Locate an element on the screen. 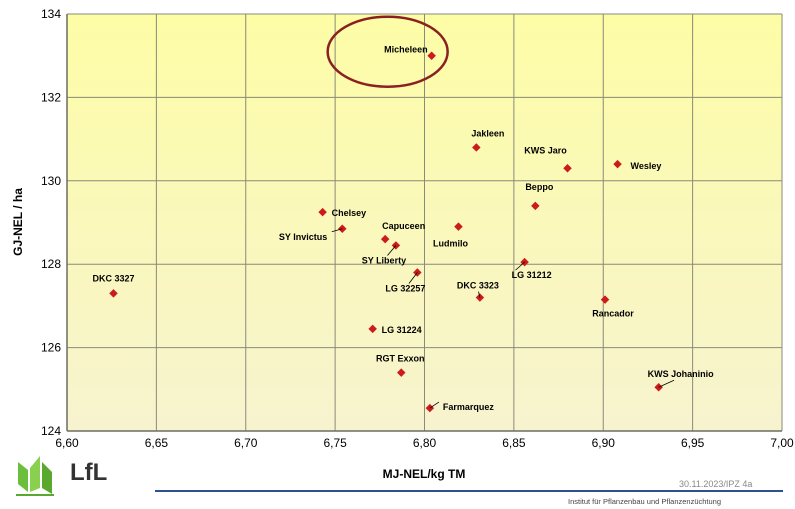 The image size is (795, 509). leaf-icon is located at coordinates (35, 476).